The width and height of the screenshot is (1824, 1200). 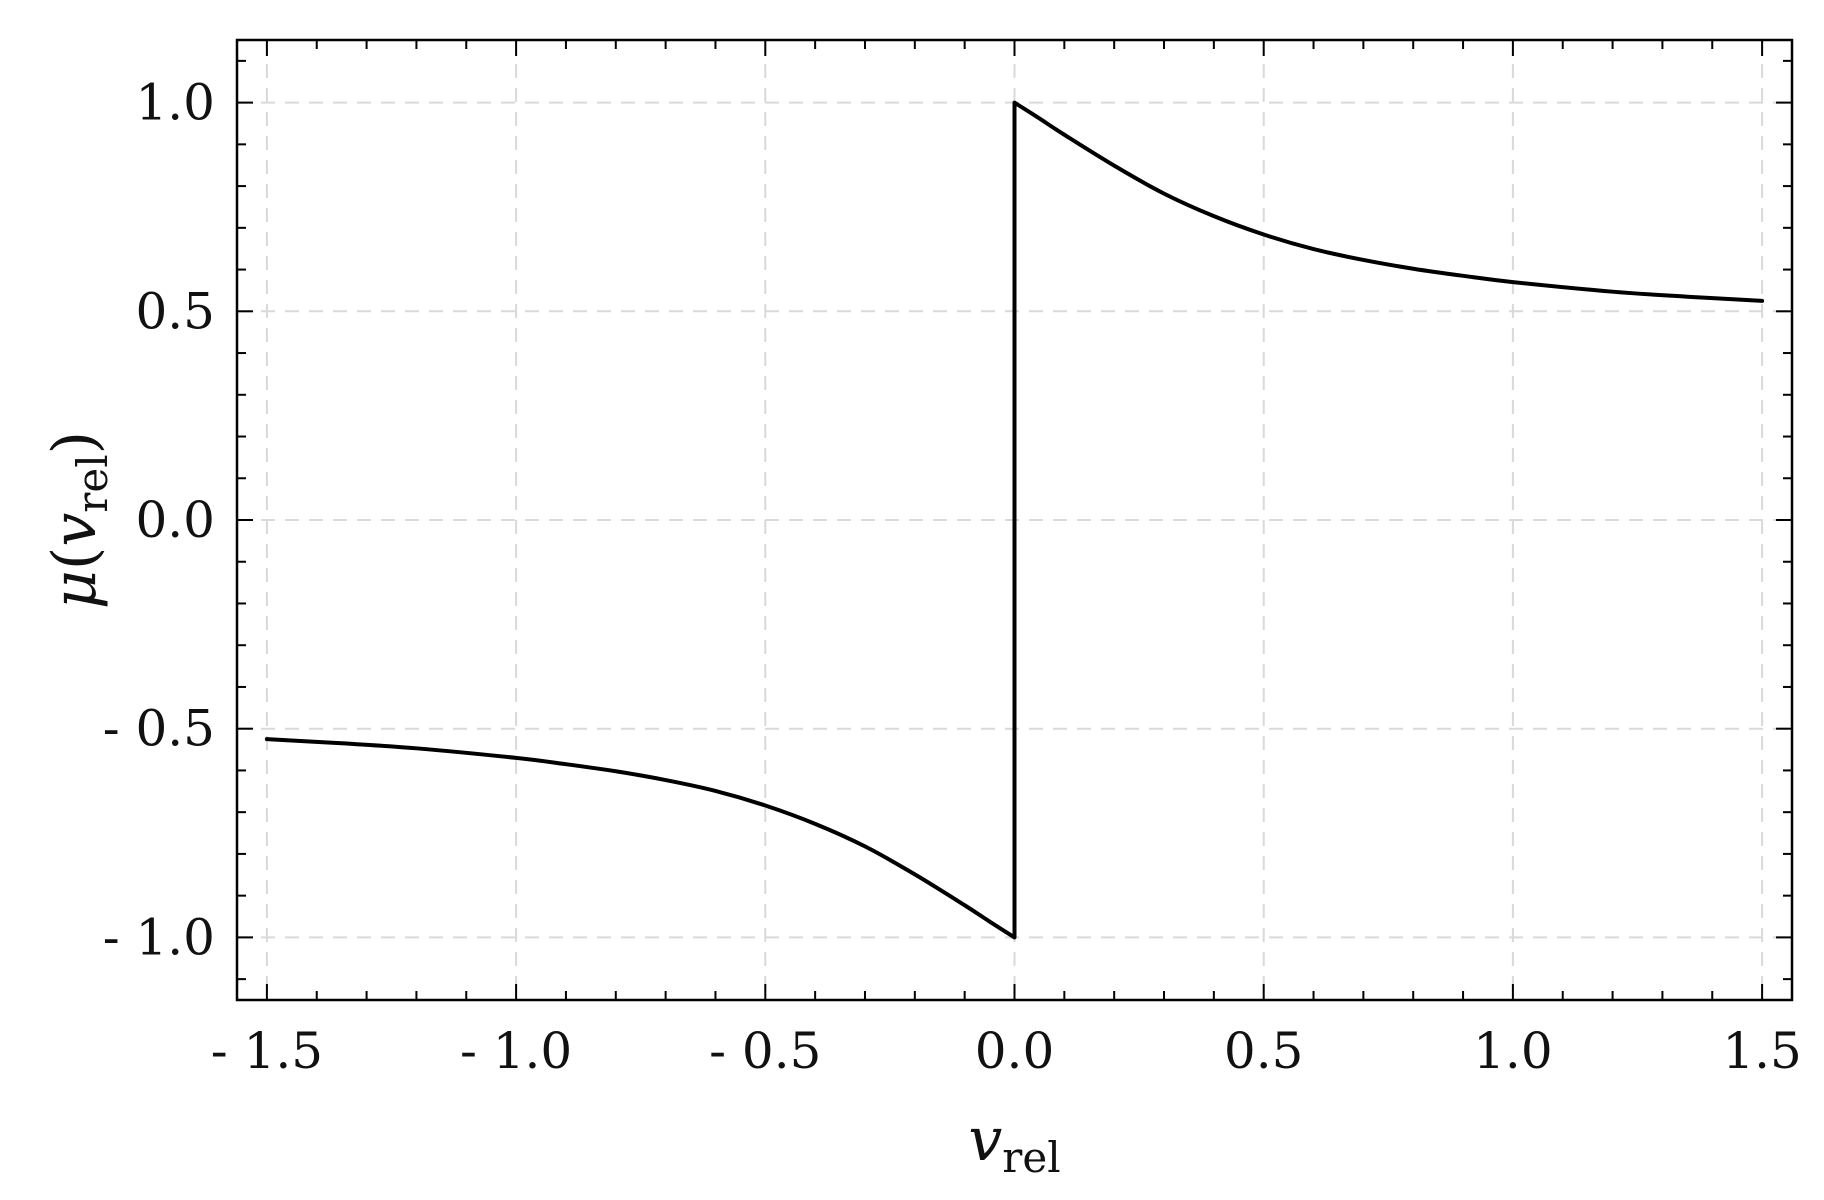 I want to click on x-axis-label-var: v, so click(x=985, y=1140).